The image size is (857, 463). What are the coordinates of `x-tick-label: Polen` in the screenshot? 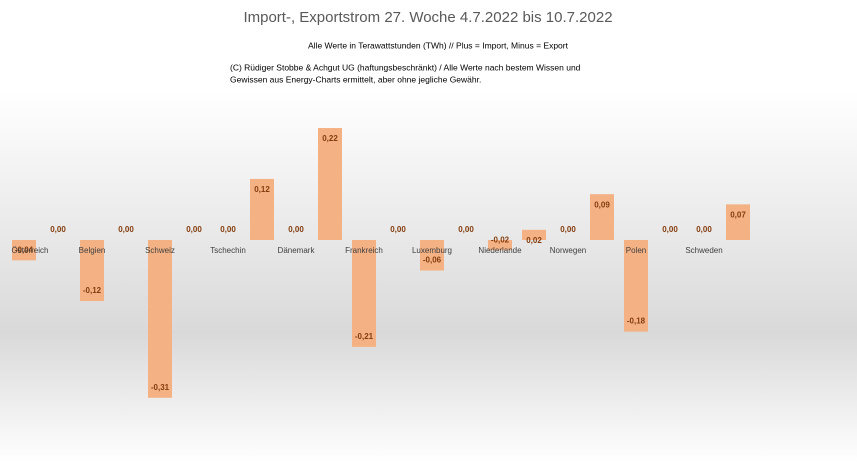 It's located at (636, 250).